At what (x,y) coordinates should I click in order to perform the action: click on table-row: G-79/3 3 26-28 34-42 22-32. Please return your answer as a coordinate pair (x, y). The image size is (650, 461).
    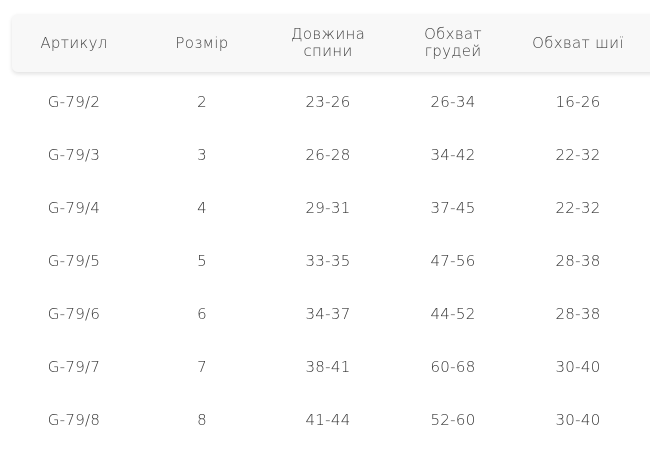
    Looking at the image, I should click on (325, 156).